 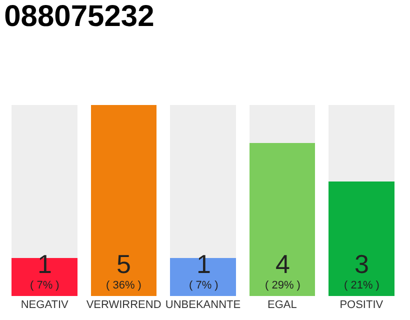 I want to click on x-tick-label: NEGATIV, so click(x=44, y=305).